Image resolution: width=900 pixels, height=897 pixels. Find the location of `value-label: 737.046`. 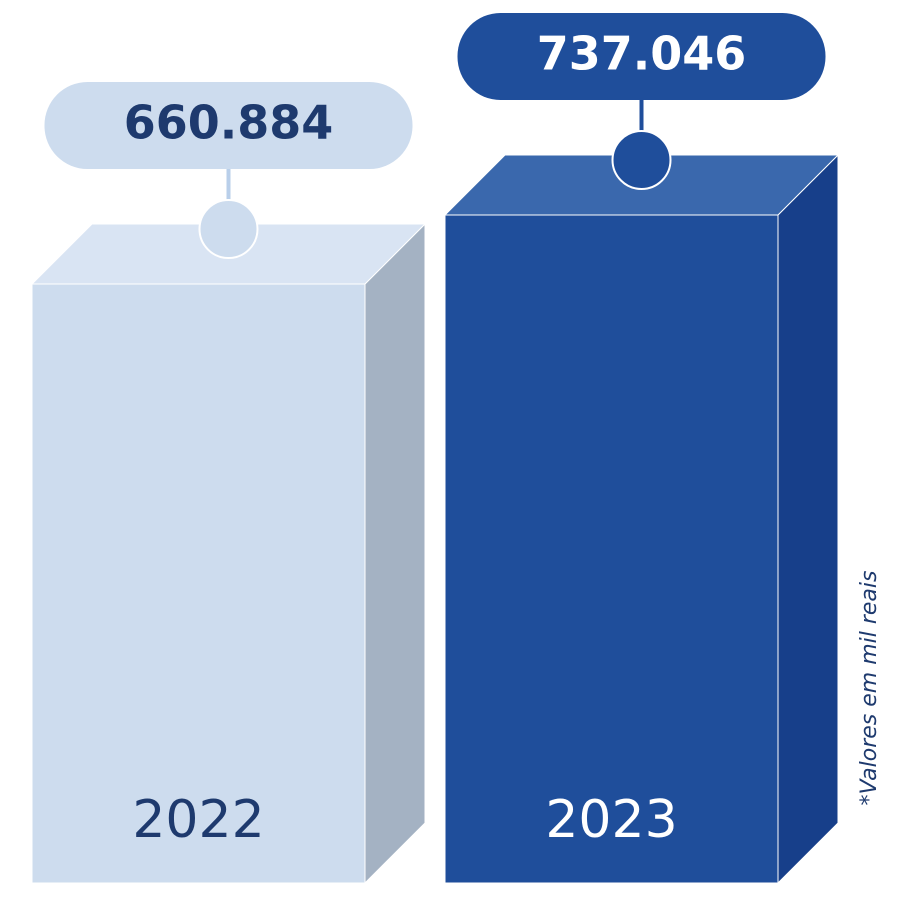

value-label: 737.046 is located at coordinates (642, 54).